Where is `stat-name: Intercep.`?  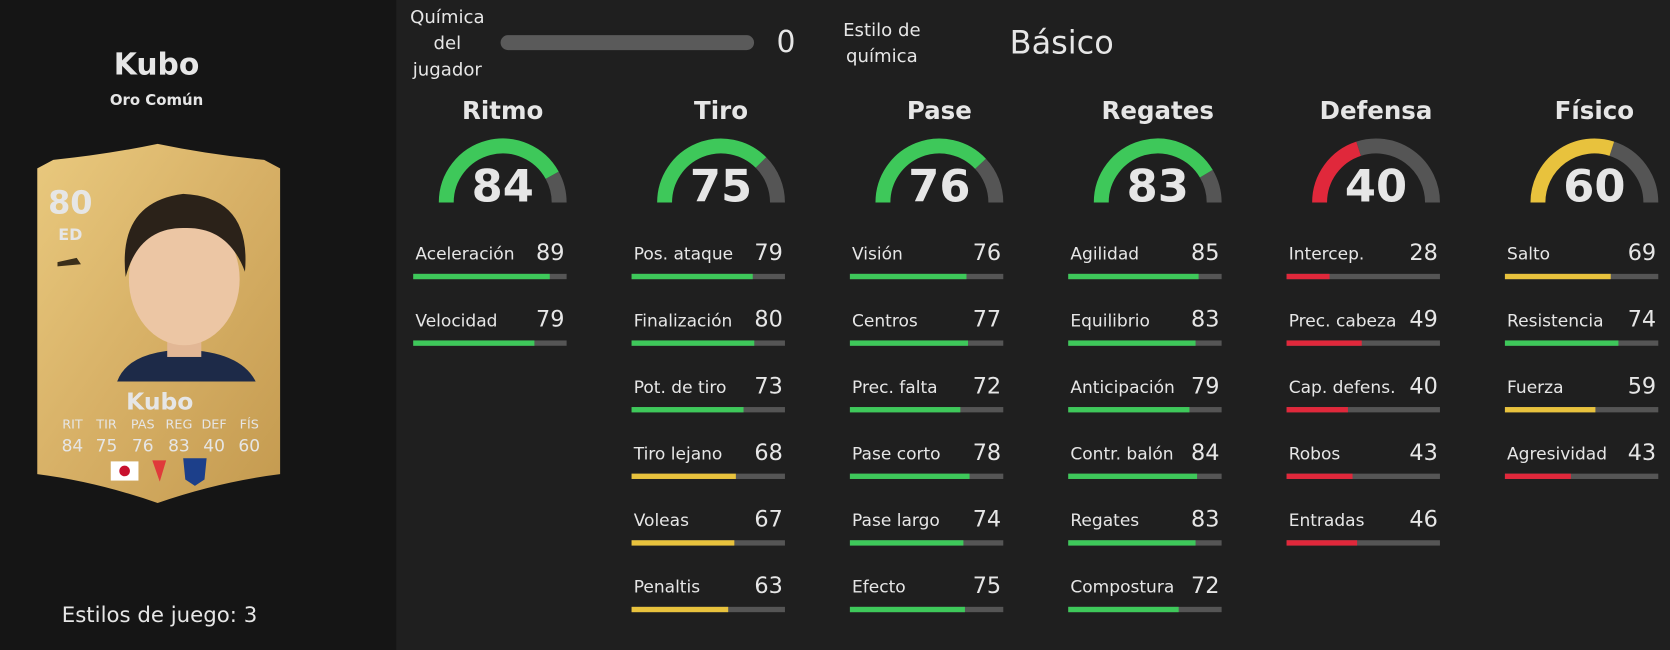
stat-name: Intercep. is located at coordinates (1327, 255).